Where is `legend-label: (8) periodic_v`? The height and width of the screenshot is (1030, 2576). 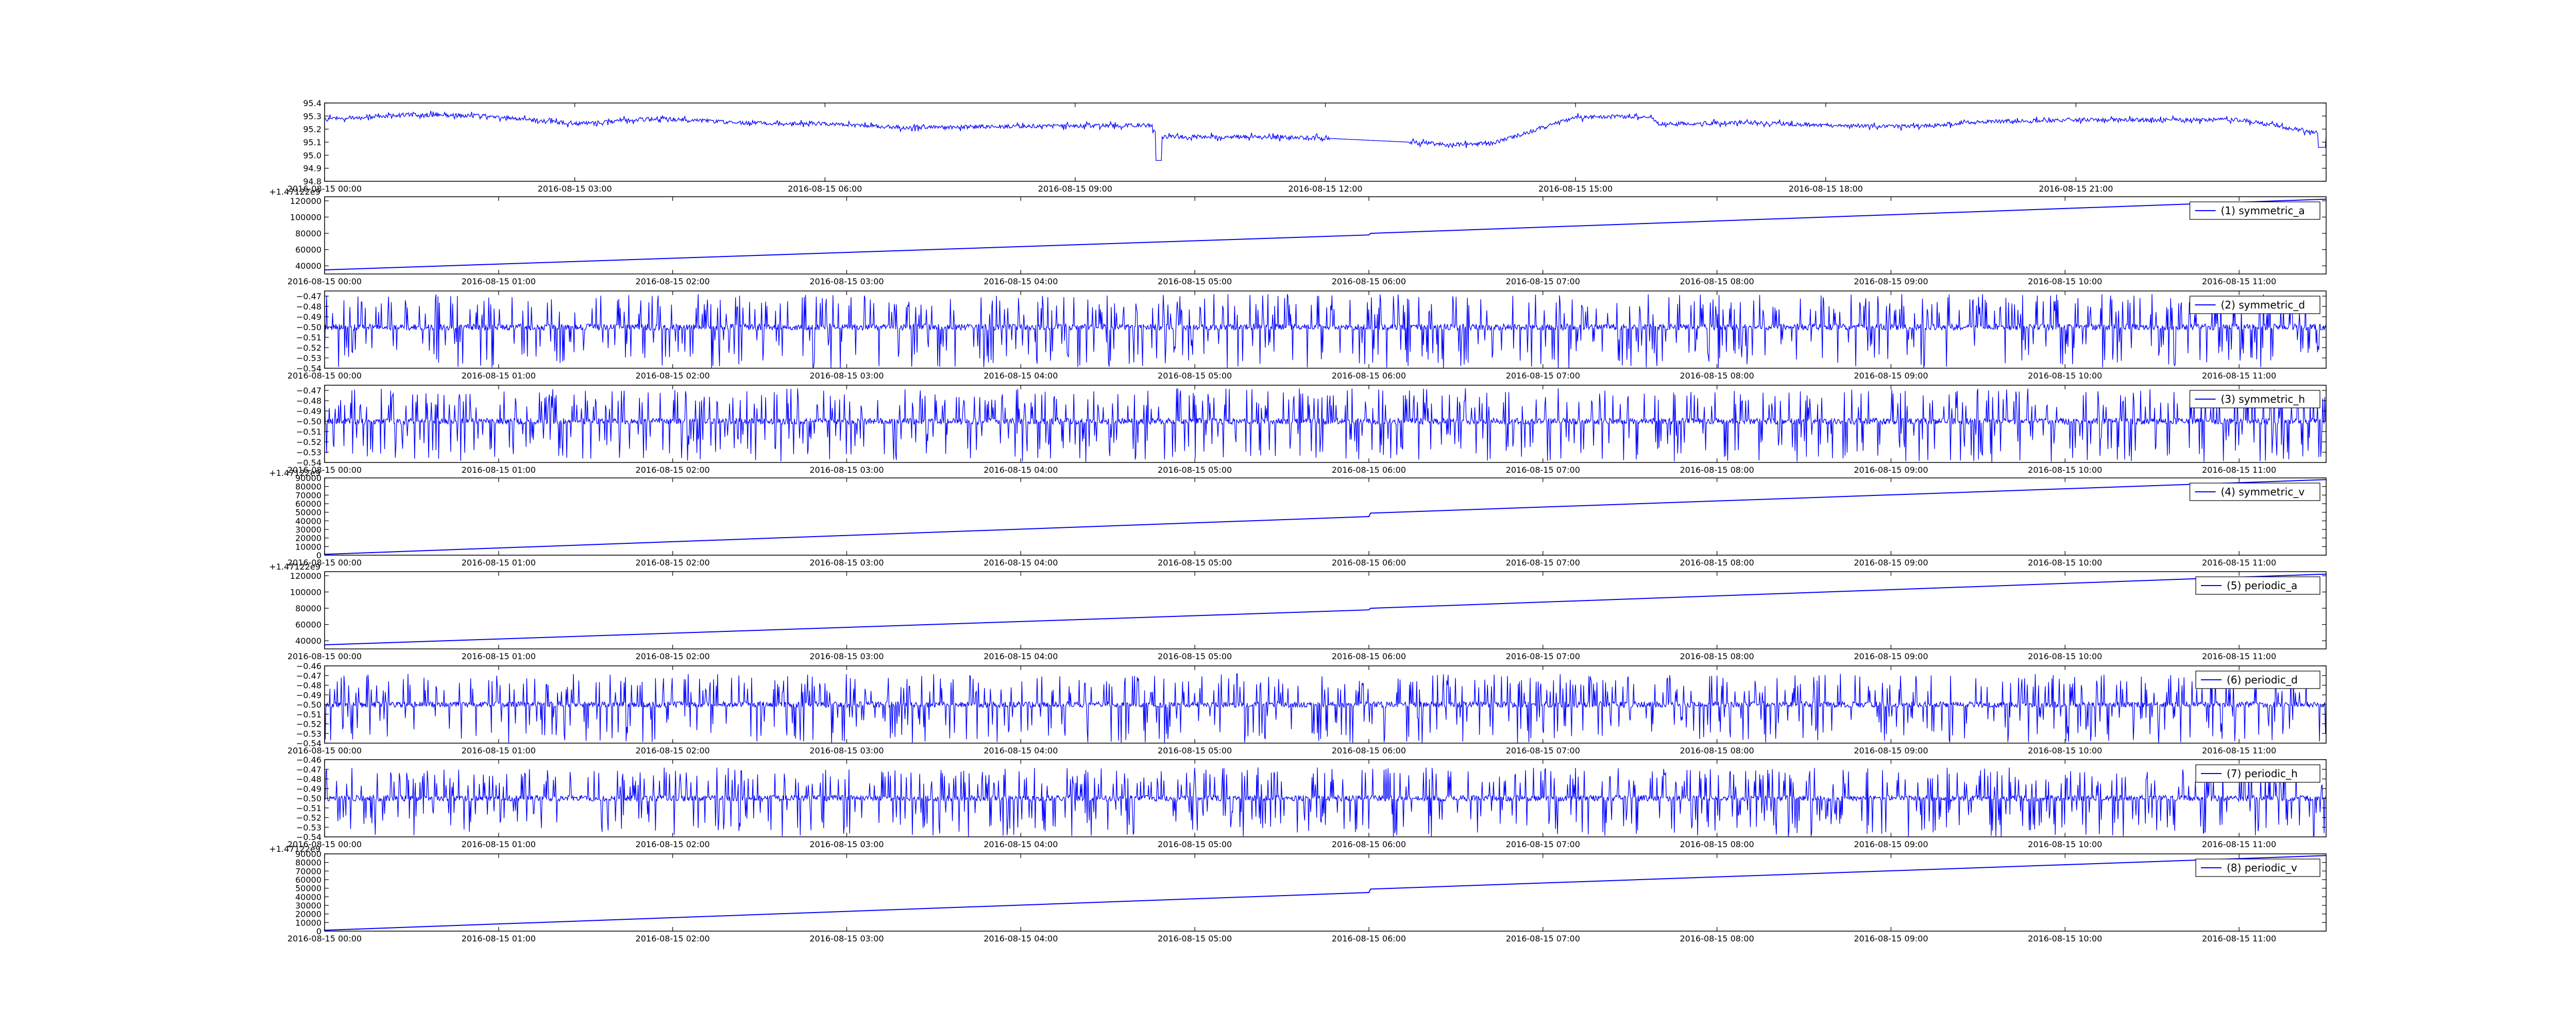 legend-label: (8) periodic_v is located at coordinates (2262, 868).